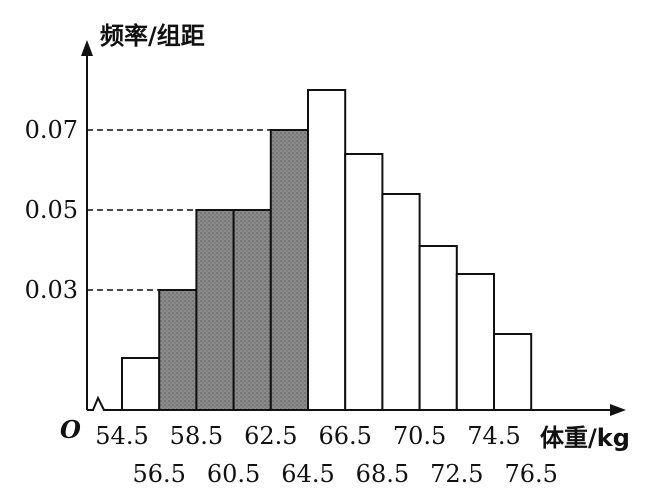  What do you see at coordinates (456, 474) in the screenshot?
I see `x-tick-label: 72.5` at bounding box center [456, 474].